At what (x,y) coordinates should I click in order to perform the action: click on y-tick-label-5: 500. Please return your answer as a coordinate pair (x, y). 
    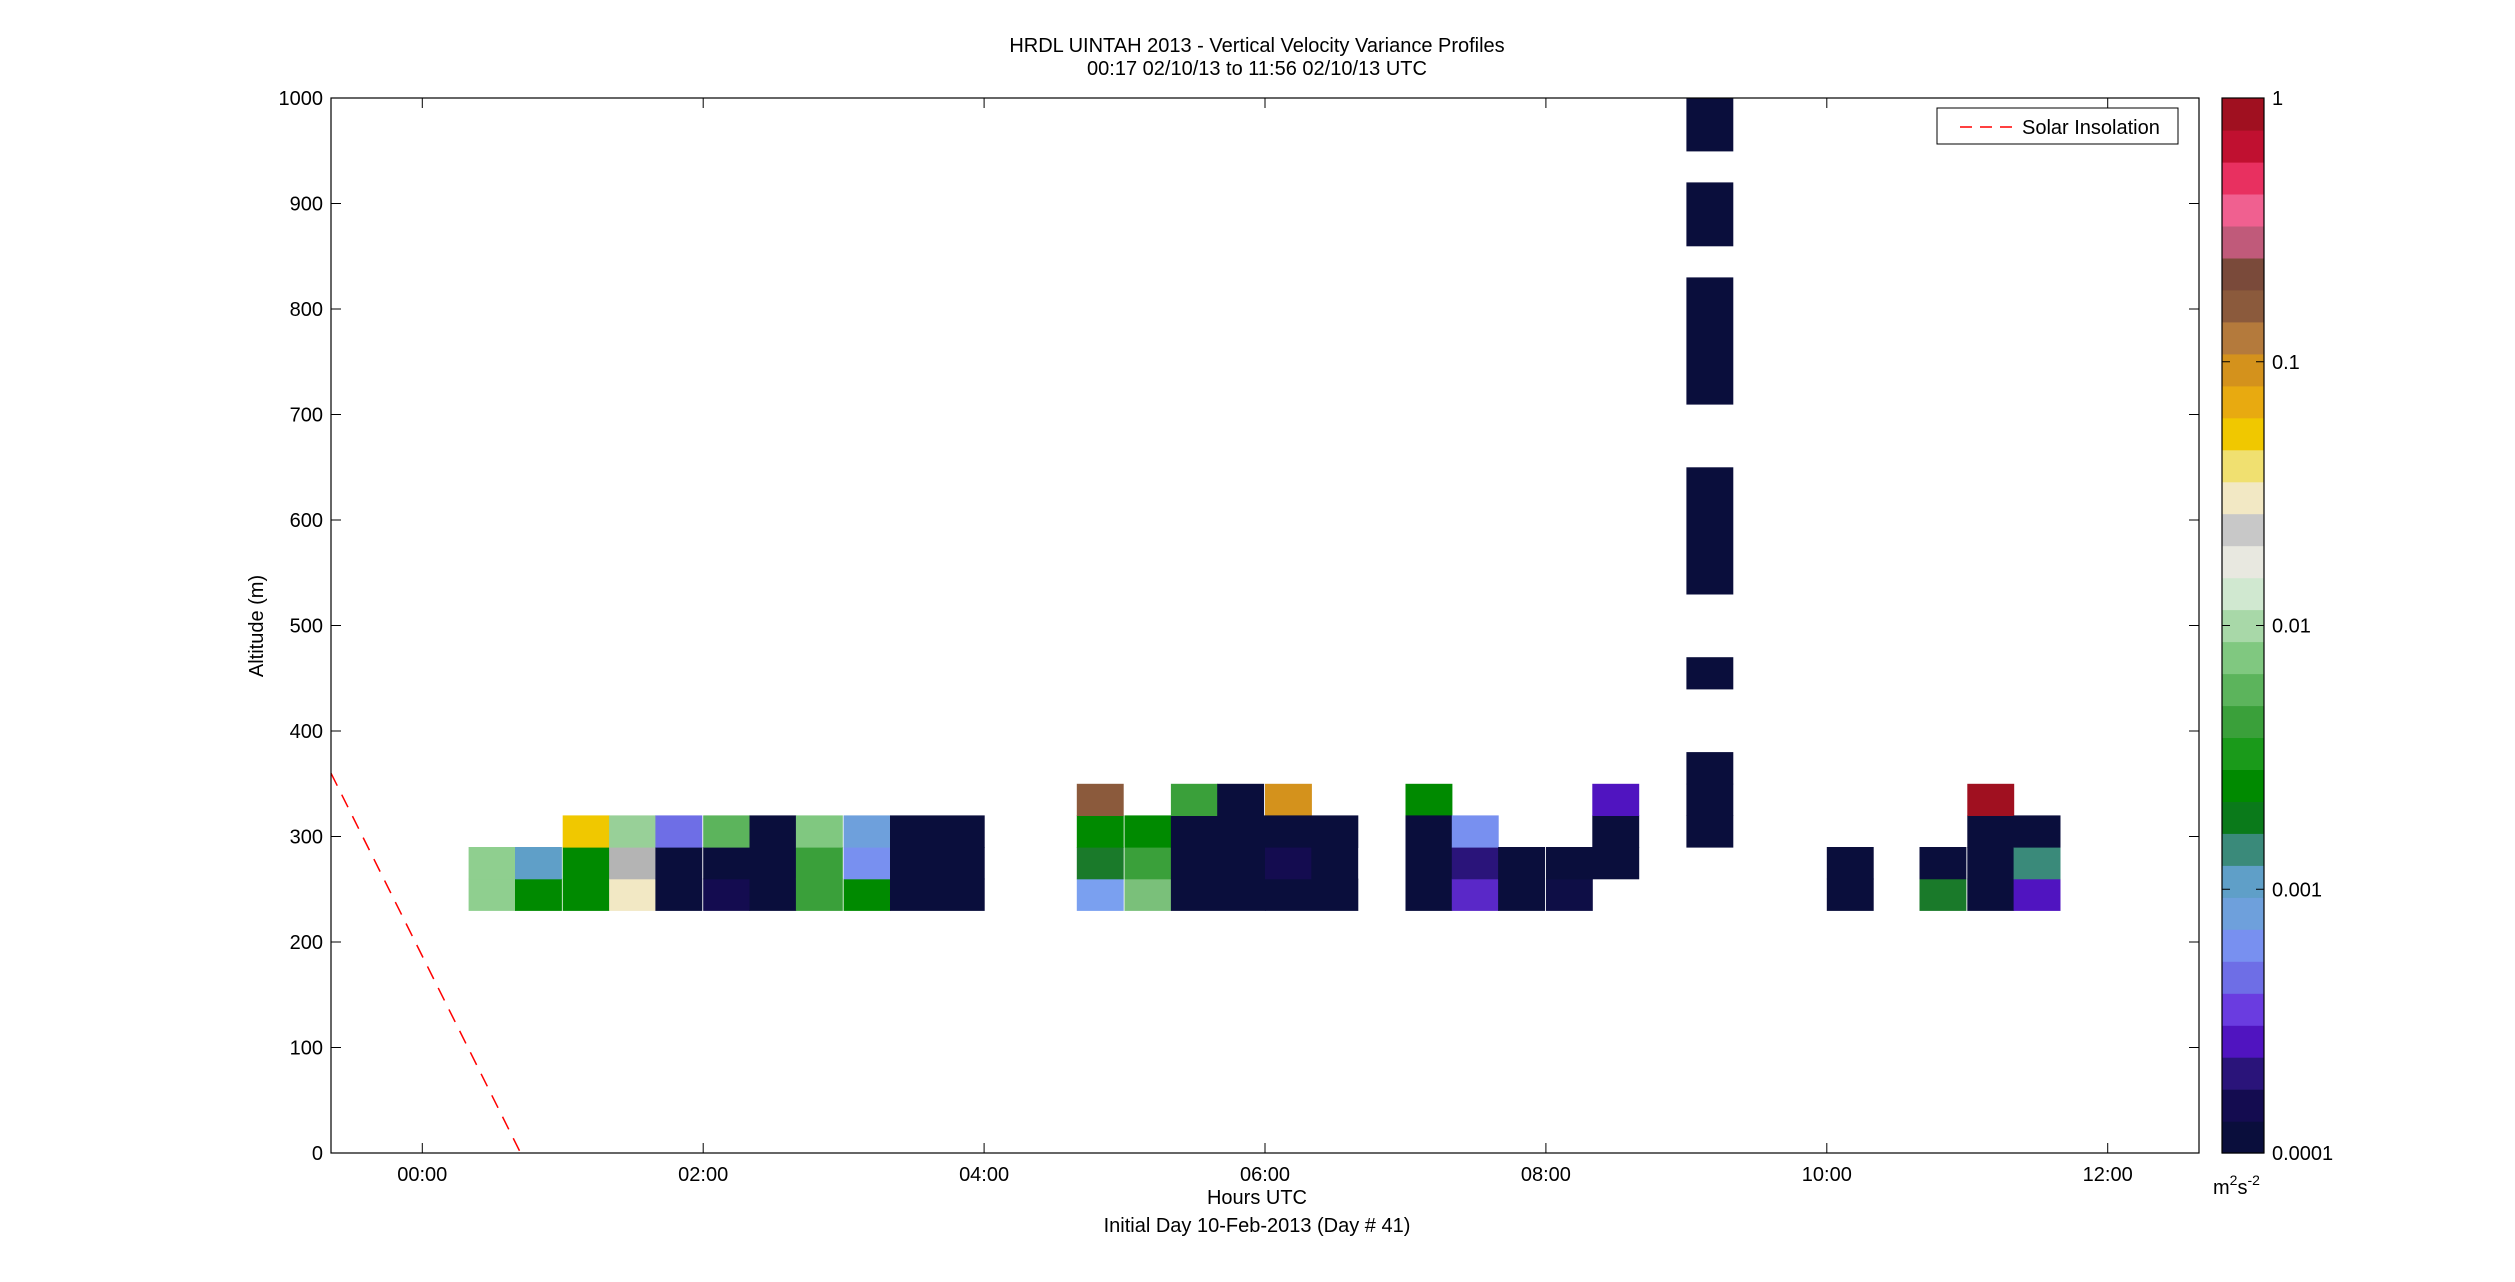
    Looking at the image, I should click on (306, 627).